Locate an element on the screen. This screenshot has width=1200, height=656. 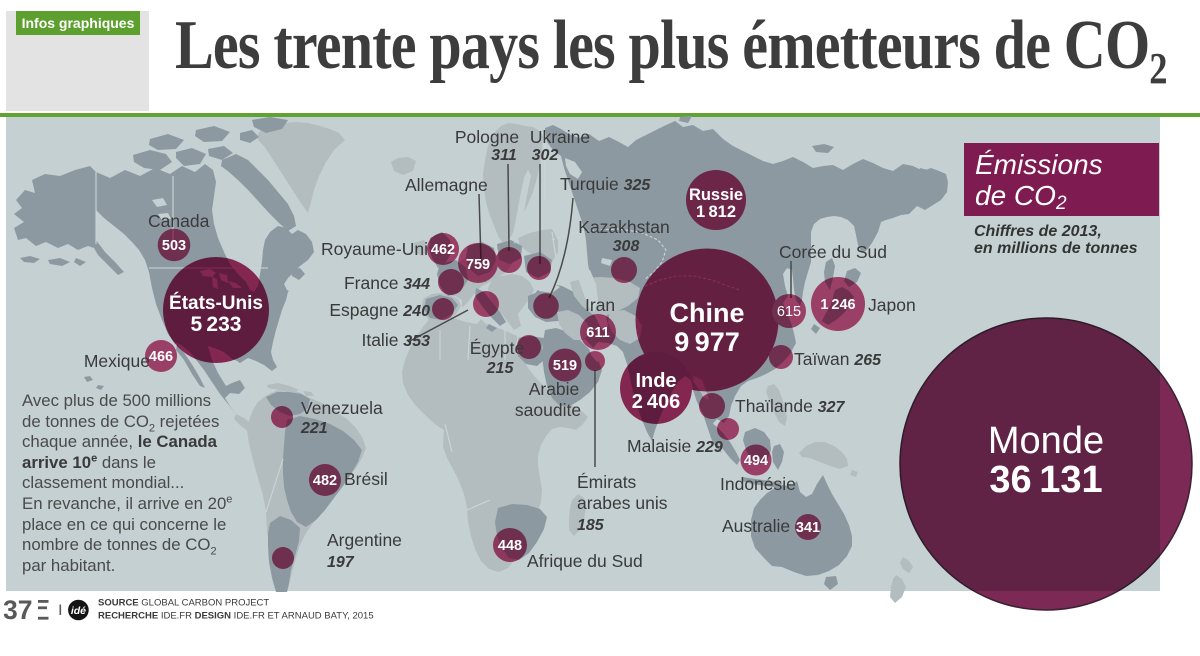
svg-text: Australie is located at coordinates (756, 526).